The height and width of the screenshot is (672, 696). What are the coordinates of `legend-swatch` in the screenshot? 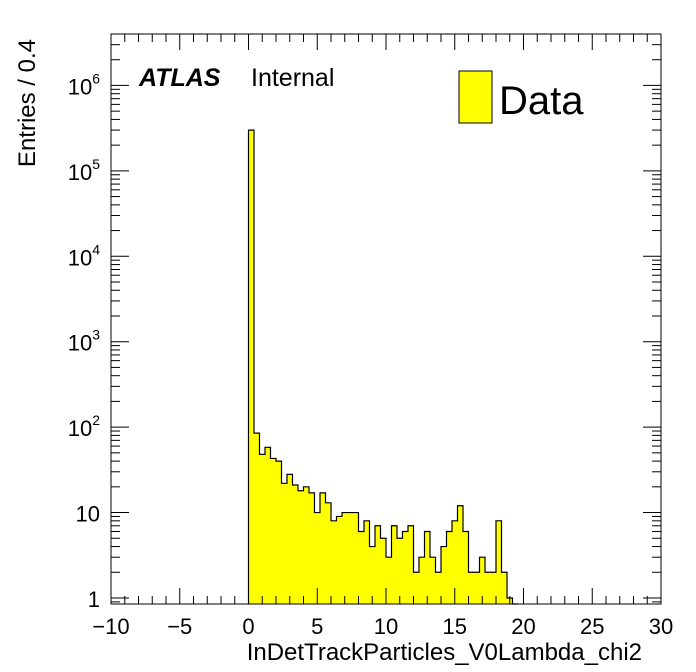 It's located at (475, 97).